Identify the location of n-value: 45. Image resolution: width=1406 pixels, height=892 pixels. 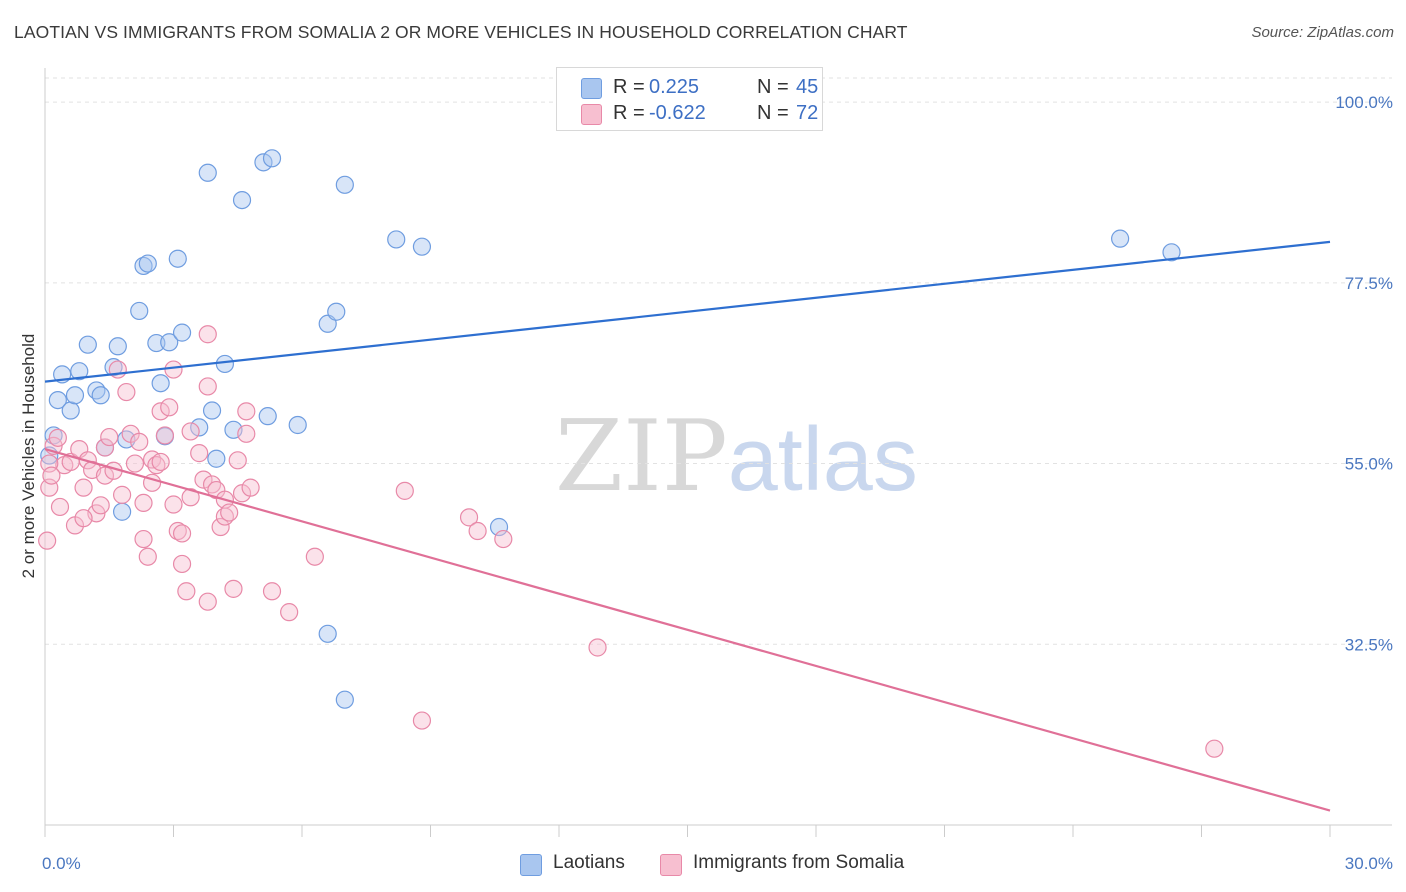
(807, 87).